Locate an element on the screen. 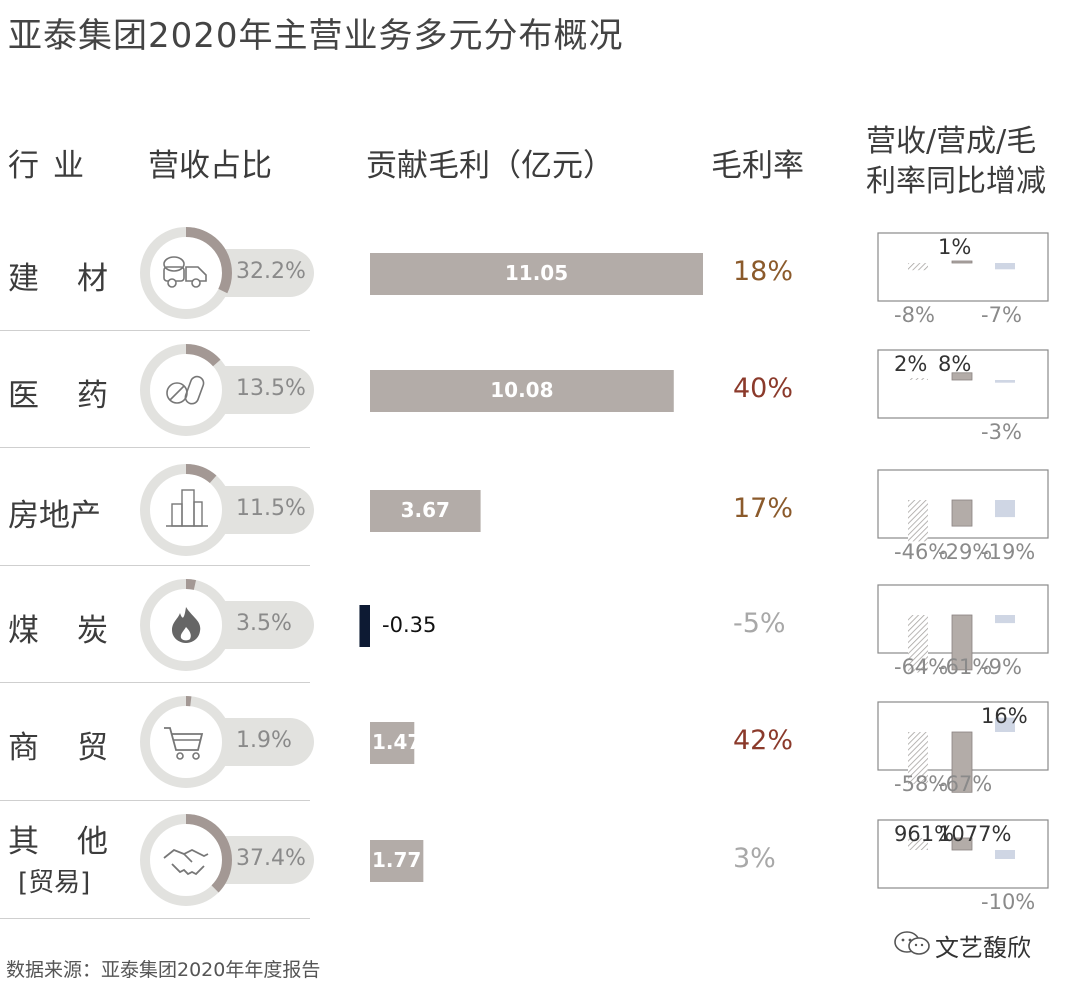 This screenshot has width=1080, height=990. buildings-icon is located at coordinates (187, 508).